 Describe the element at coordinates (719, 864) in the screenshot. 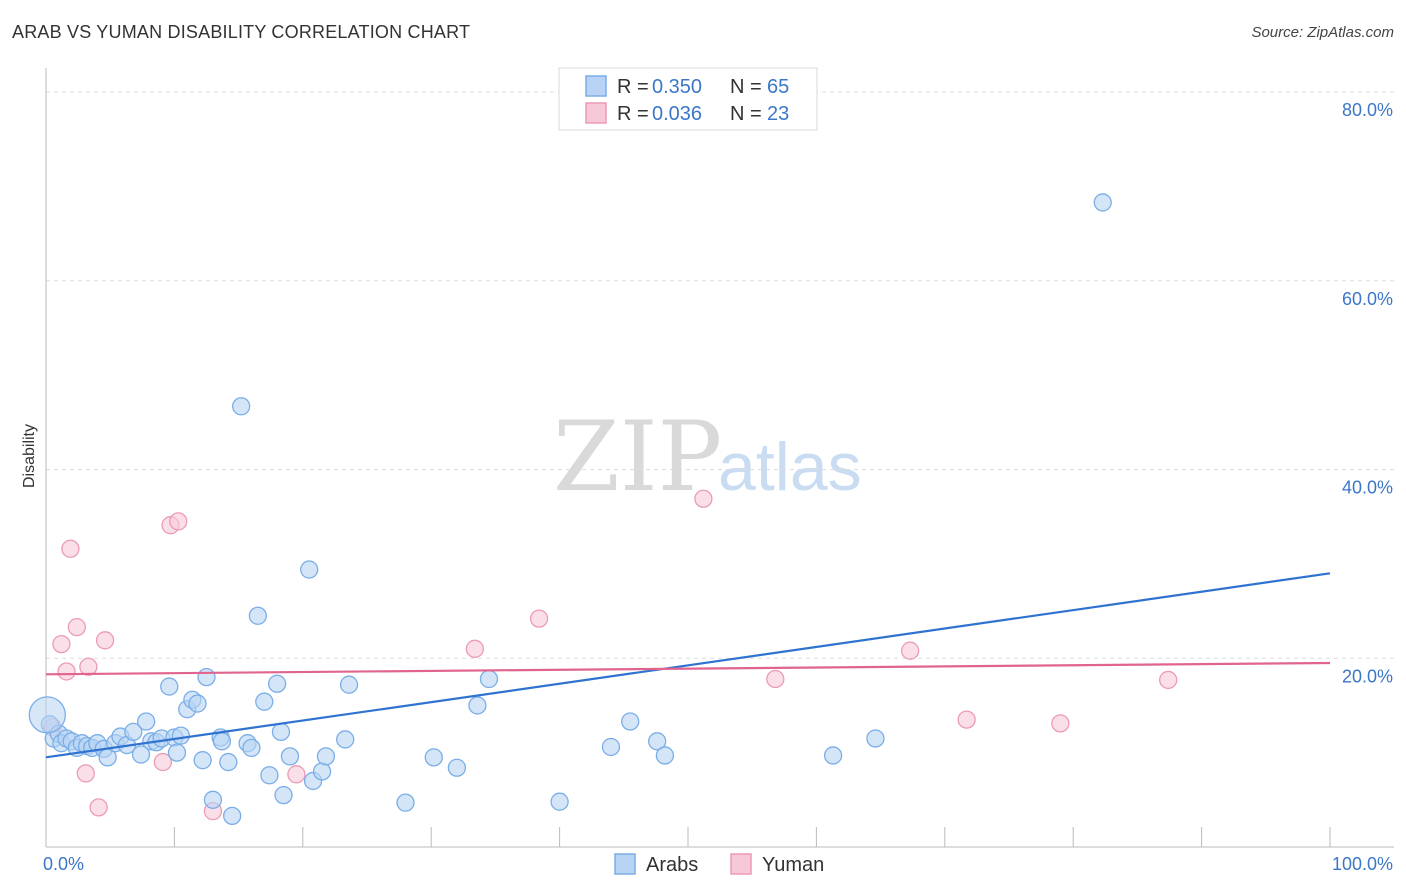

I see `series-legend: Arabs Yuman` at that location.